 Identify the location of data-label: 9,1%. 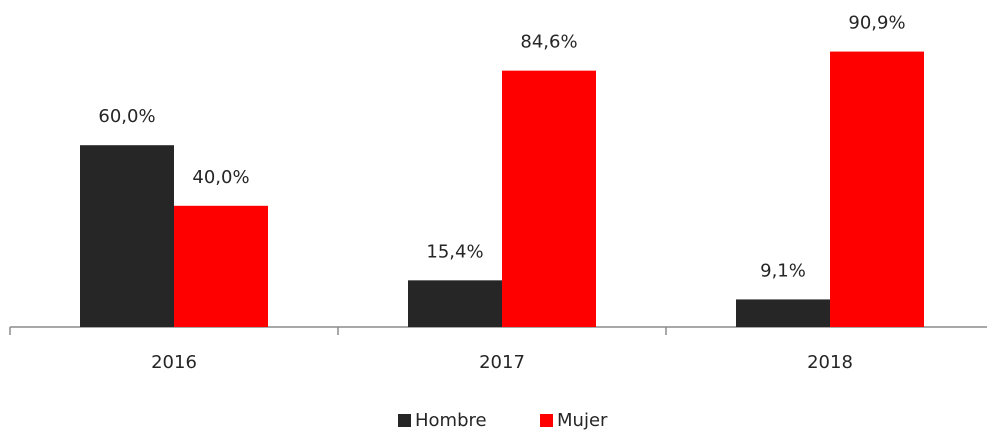
(783, 270).